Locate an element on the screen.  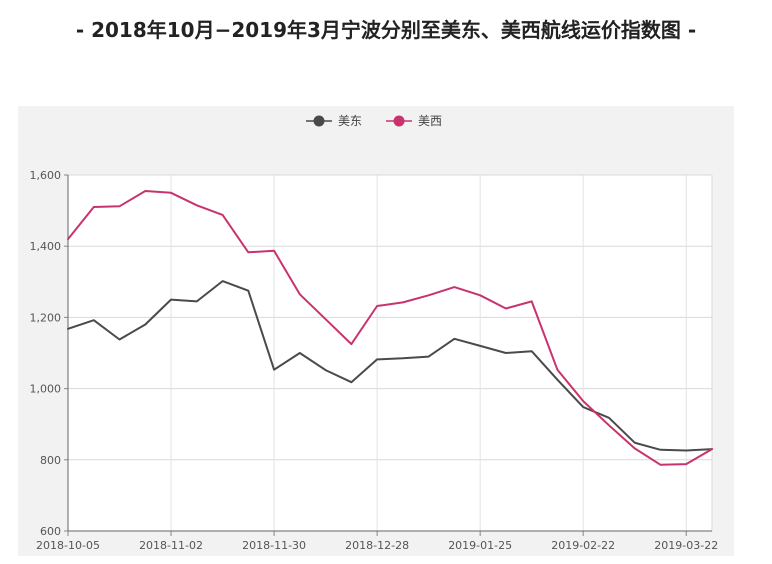
x-tick-label: 2018-12-28 is located at coordinates (377, 545).